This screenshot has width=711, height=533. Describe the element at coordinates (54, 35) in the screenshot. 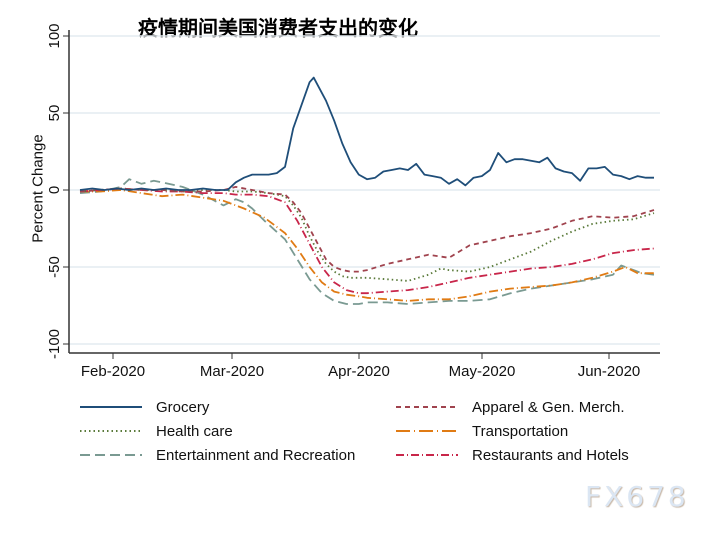

I see `y-tick-label: 100` at that location.